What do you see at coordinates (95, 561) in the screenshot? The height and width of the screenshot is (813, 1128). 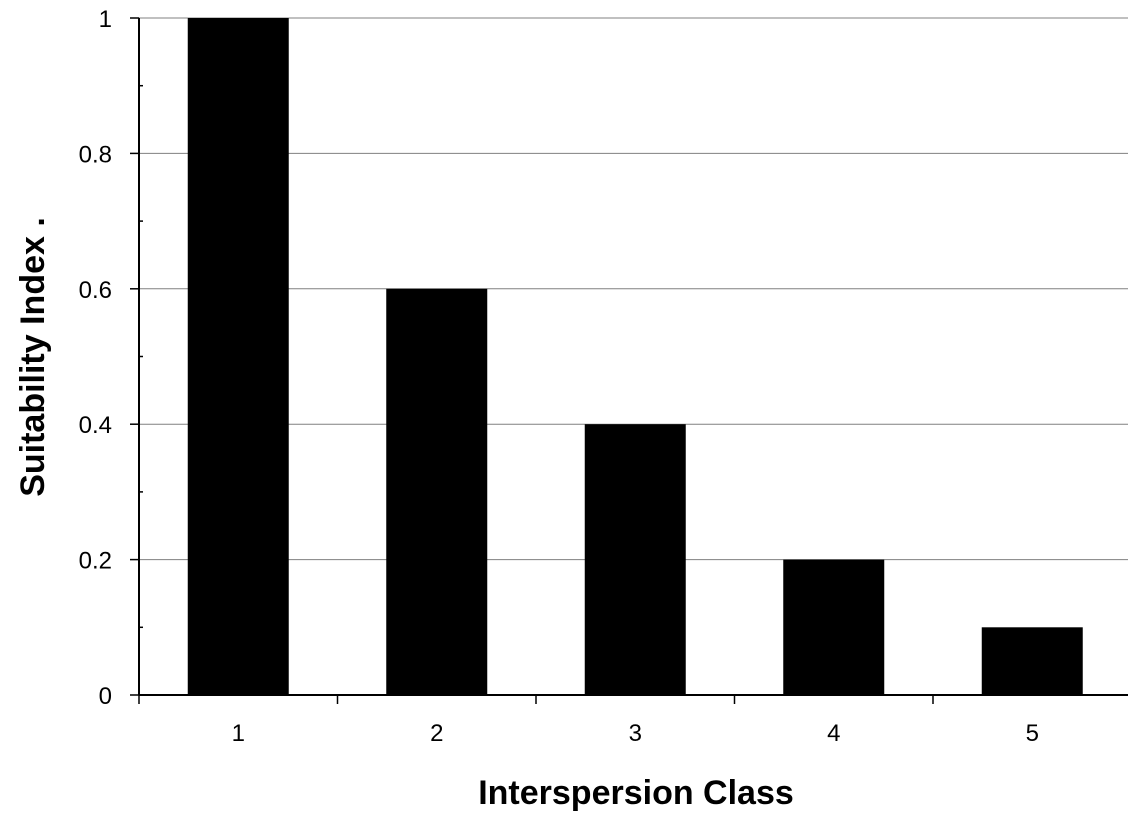 I see `y-tick-label: 0.2` at bounding box center [95, 561].